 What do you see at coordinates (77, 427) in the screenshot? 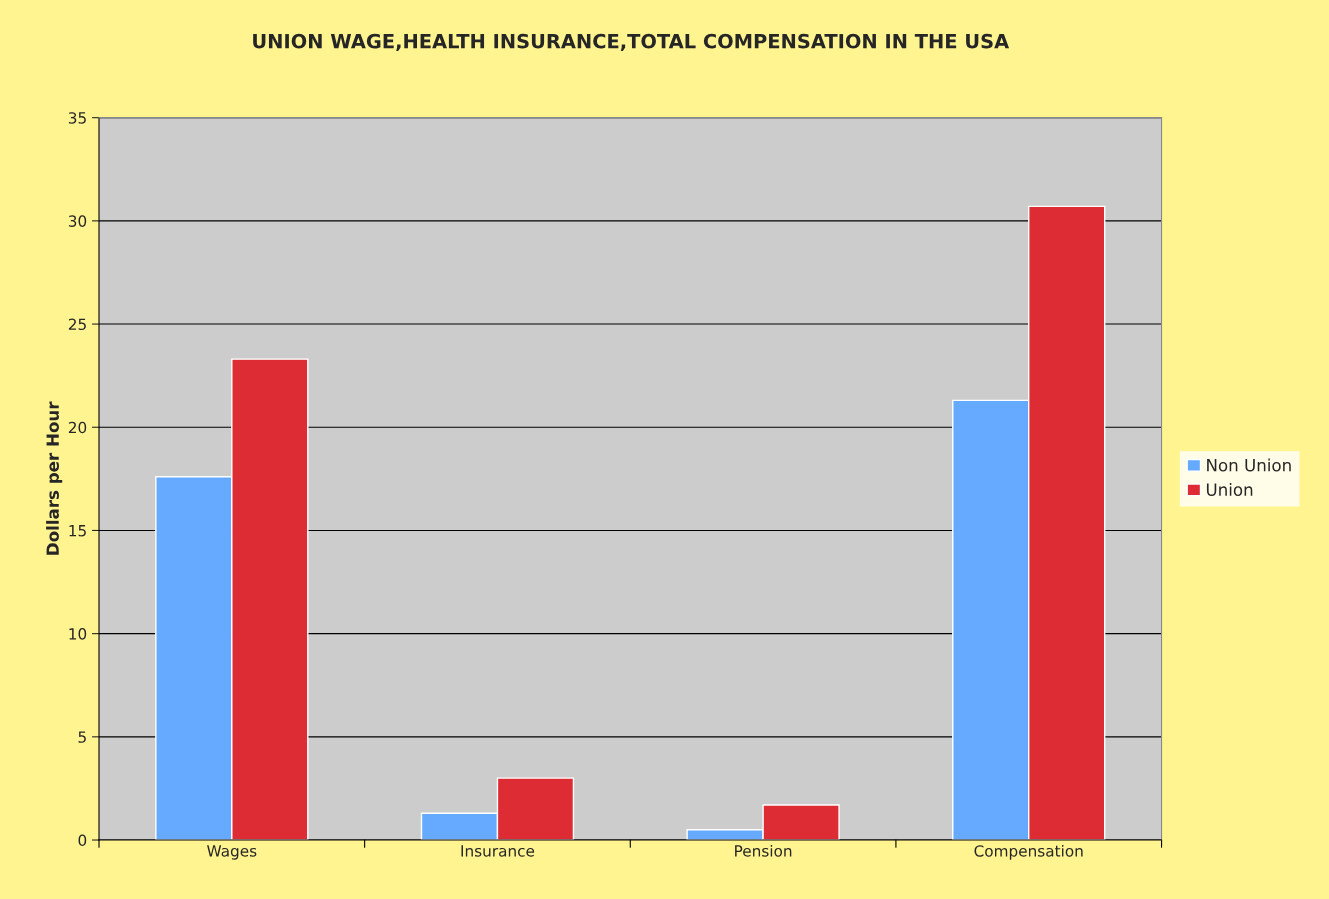
I see `y-tick-label: 20` at bounding box center [77, 427].